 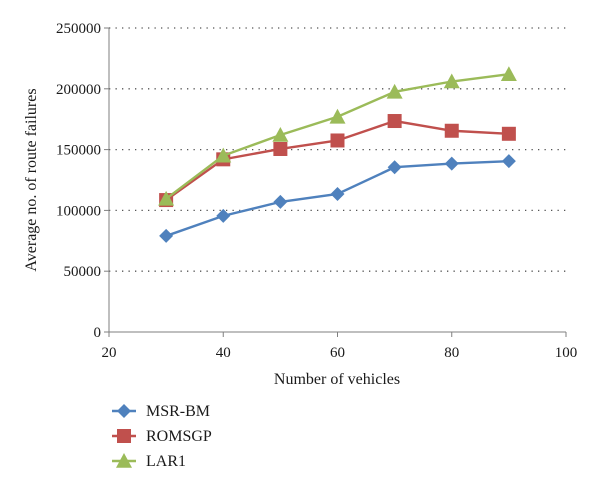 I want to click on y-tick-label: 50000, so click(x=83, y=272).